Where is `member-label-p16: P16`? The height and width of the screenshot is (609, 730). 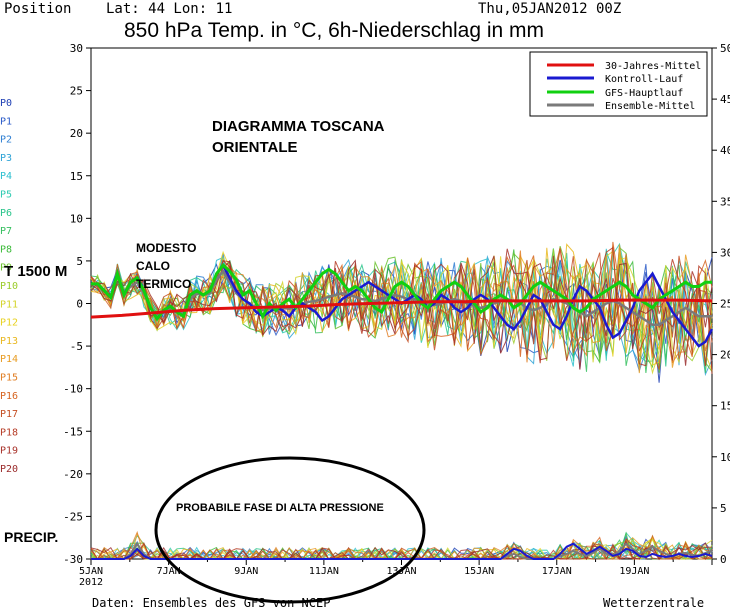
member-label-p16: P16 is located at coordinates (9, 396).